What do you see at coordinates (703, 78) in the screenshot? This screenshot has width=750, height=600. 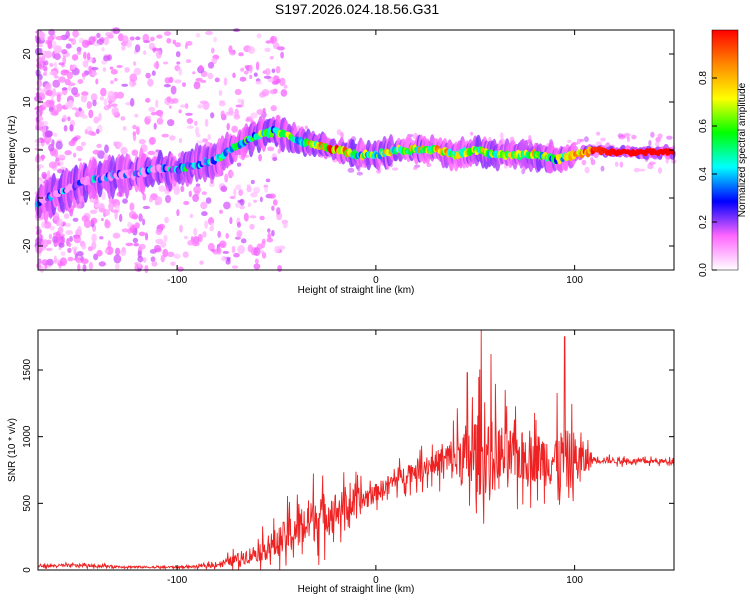 I see `colorbar-tick-label: 0.8` at bounding box center [703, 78].